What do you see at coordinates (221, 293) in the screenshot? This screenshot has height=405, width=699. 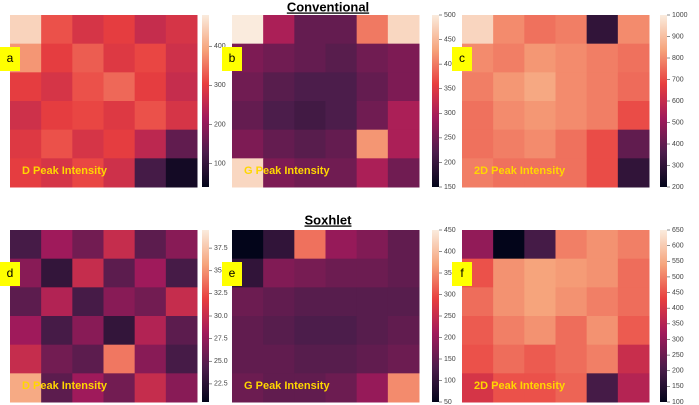 I see `colorbar-tick-label: 32.5` at bounding box center [221, 293].